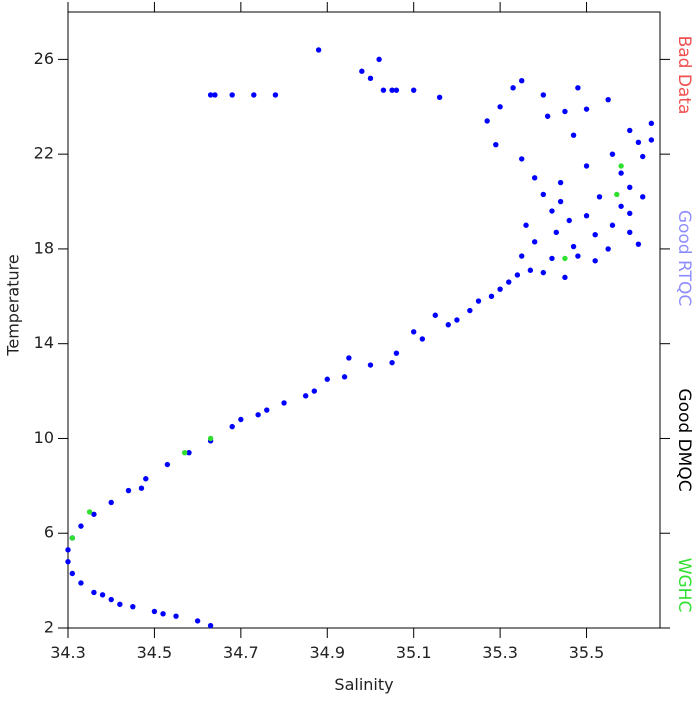 This screenshot has height=704, width=700. What do you see at coordinates (327, 652) in the screenshot?
I see `x-tick-label: 34.9` at bounding box center [327, 652].